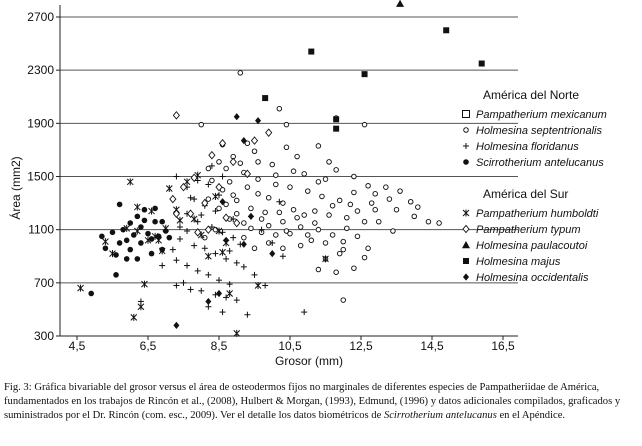  I want to click on y-tick-label: 2700, so click(40, 17).